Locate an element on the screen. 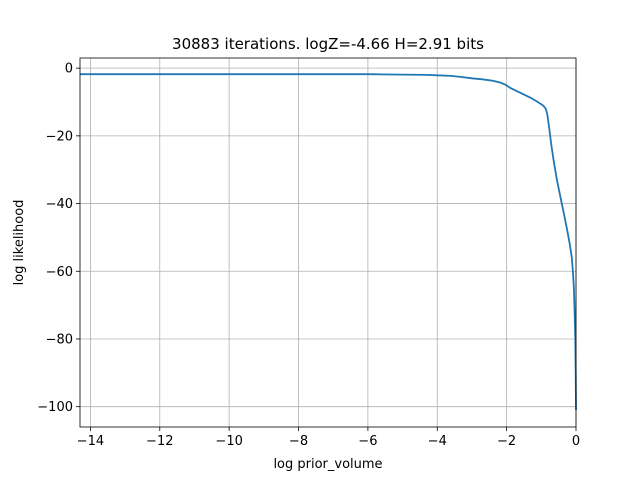 The width and height of the screenshot is (640, 480). x-tick-label: −12 is located at coordinates (159, 441).